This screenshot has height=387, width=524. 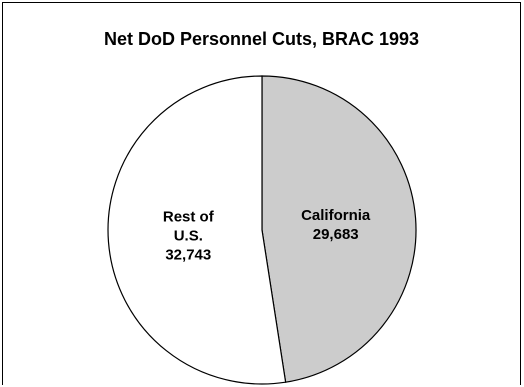 What do you see at coordinates (336, 234) in the screenshot?
I see `slice-label-line: 29,683` at bounding box center [336, 234].